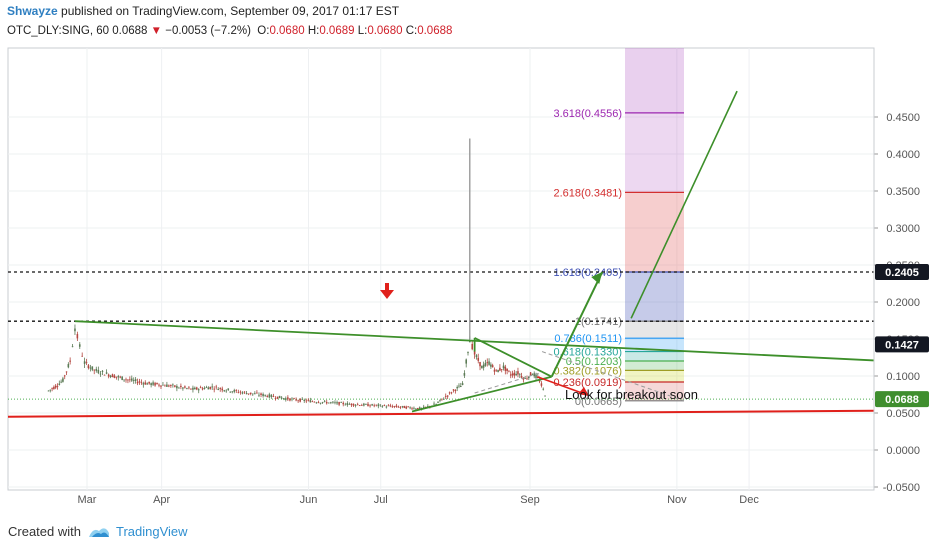 This screenshot has width=932, height=550. Describe the element at coordinates (337, 31) in the screenshot. I see `high-value: 0.0689` at that location.